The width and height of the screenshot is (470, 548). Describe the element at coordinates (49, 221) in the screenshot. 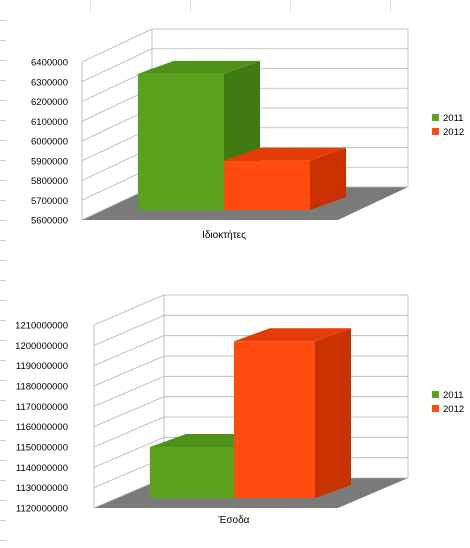

I see `y-tick-label: 5600000` at that location.